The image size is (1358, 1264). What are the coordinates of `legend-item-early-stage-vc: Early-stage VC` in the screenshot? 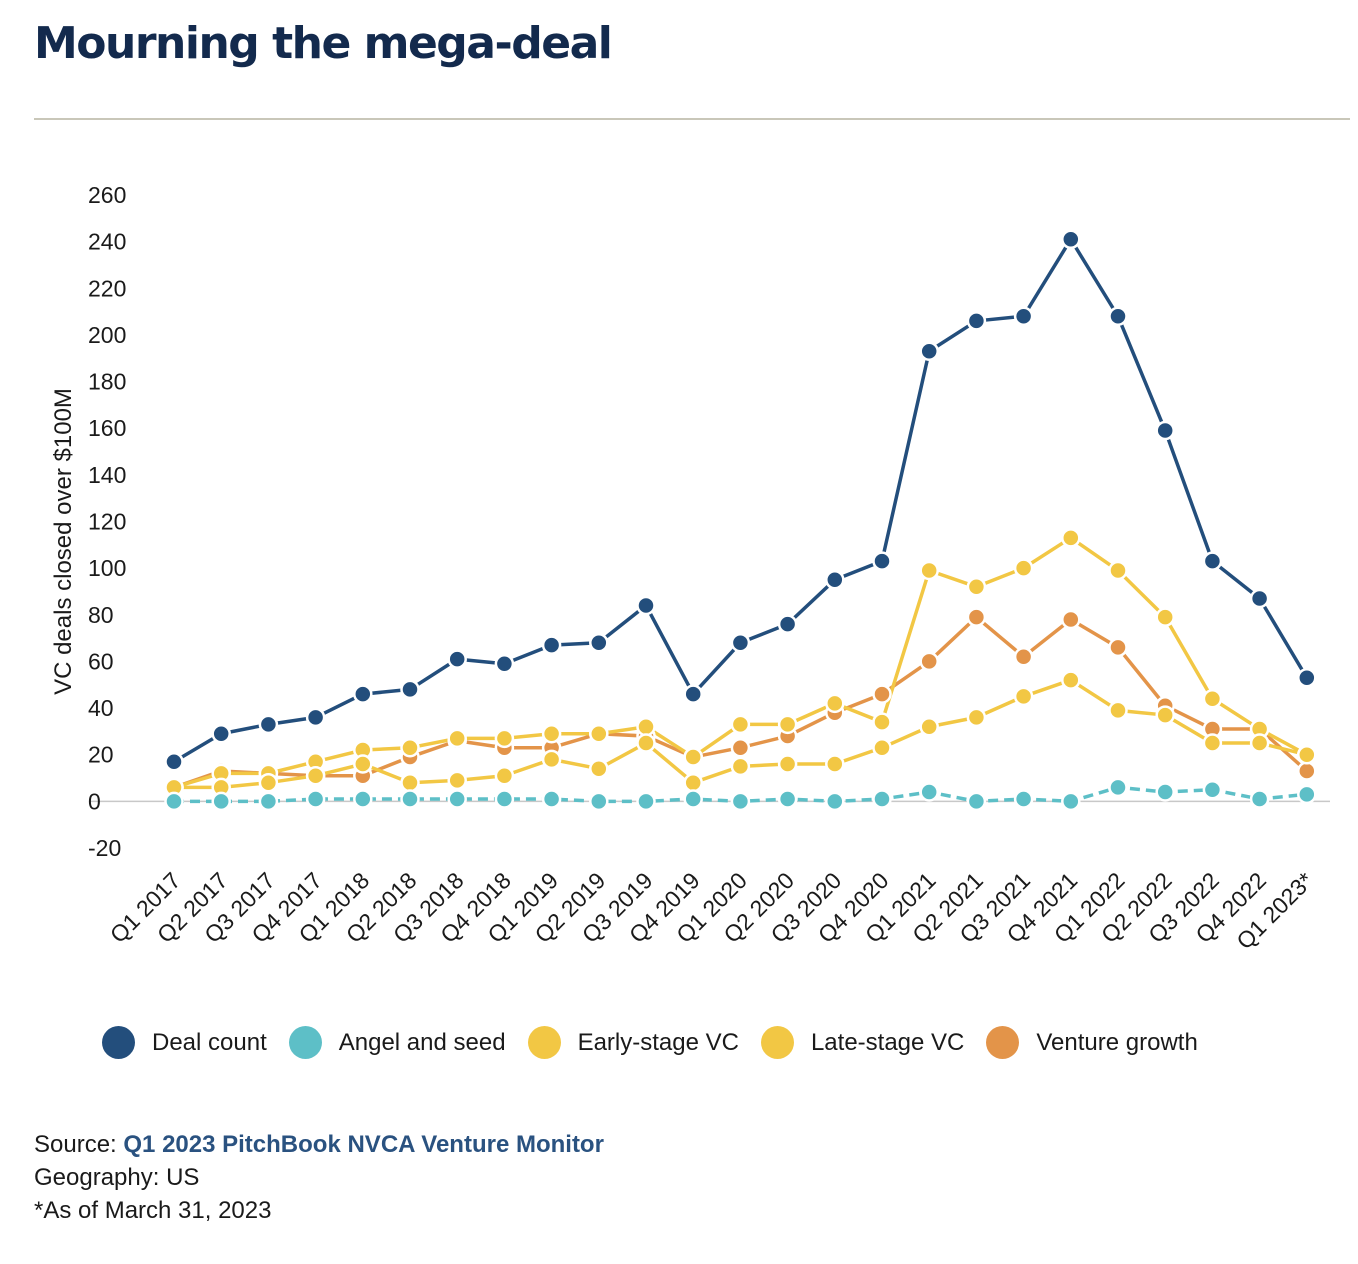 It's located at (633, 1042).